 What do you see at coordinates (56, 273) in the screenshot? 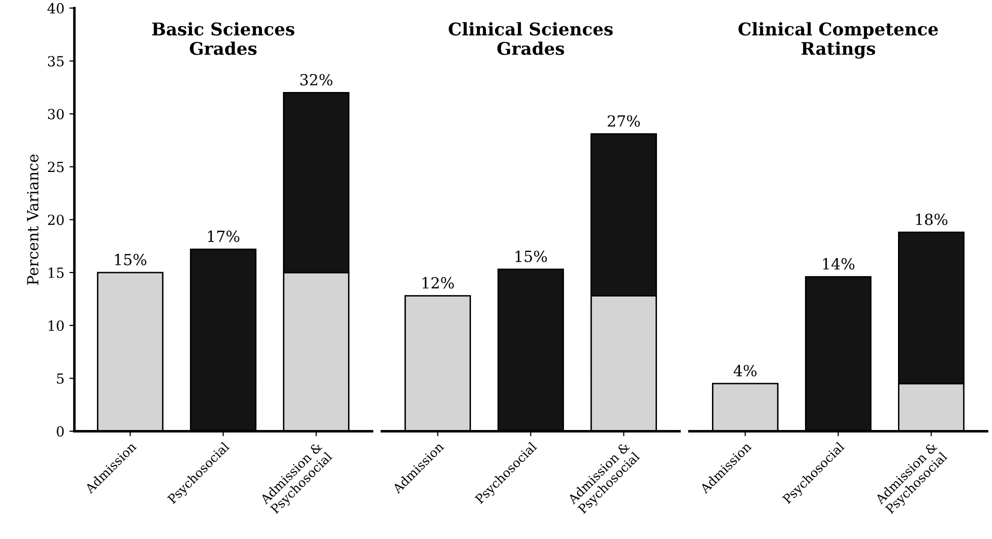
I see `y-tick-label: 15` at bounding box center [56, 273].